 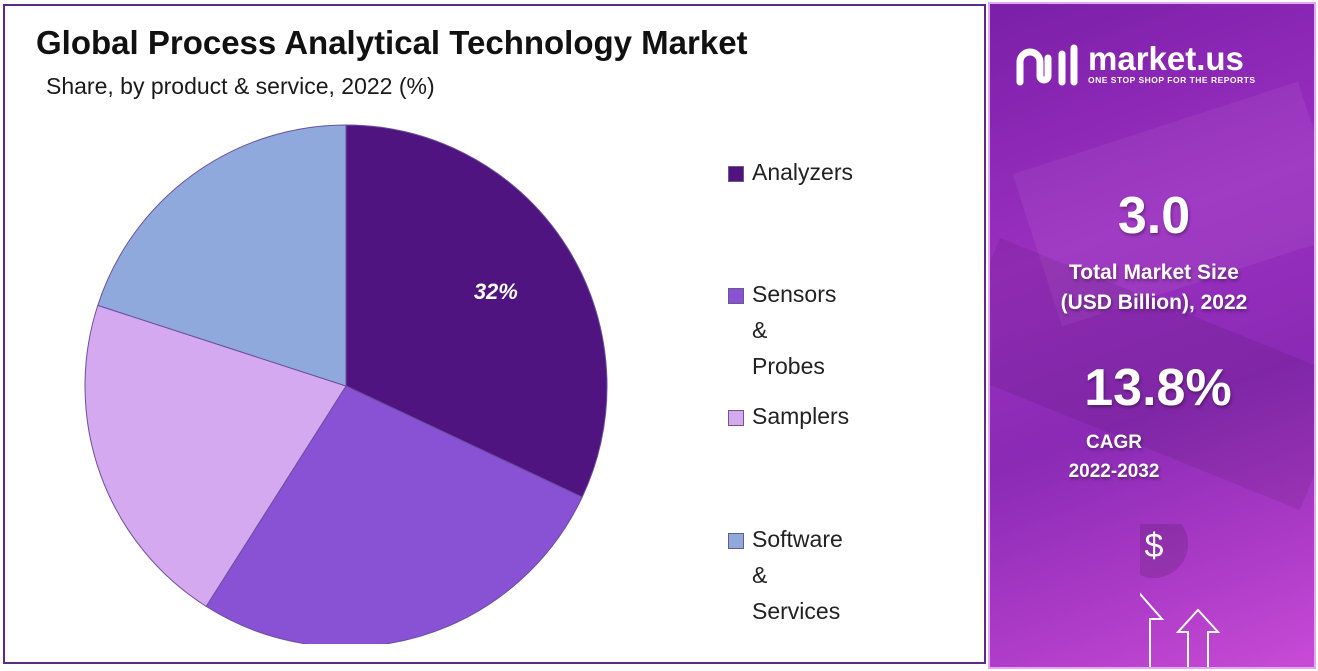 I want to click on brand-name: market.us, so click(x=1166, y=58).